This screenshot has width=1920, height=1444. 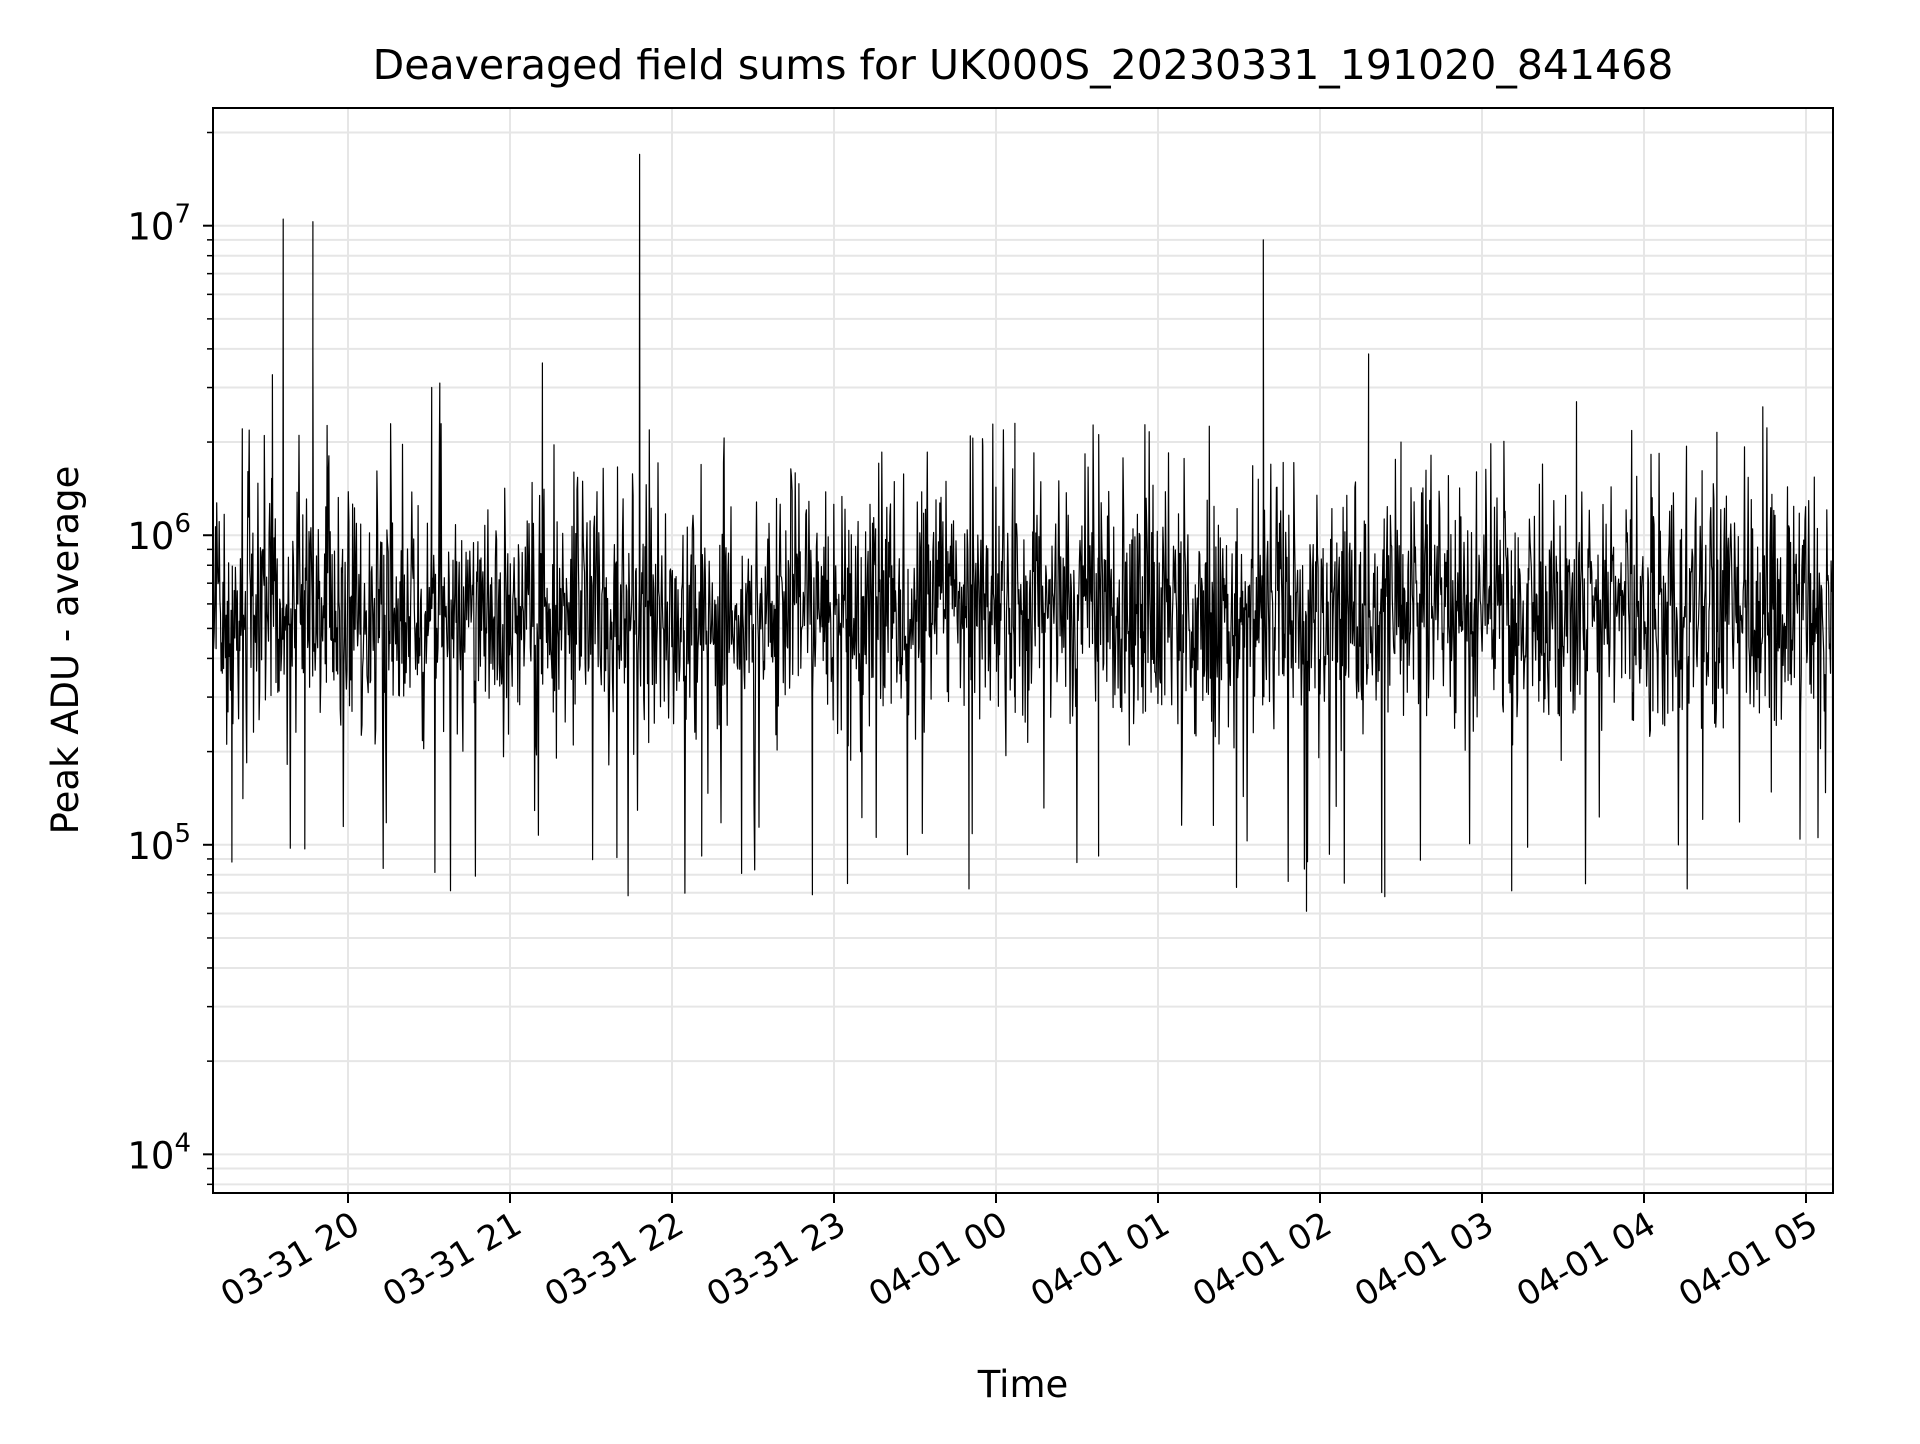 I want to click on x-tick-label: 04-01 03, so click(x=1424, y=1259).